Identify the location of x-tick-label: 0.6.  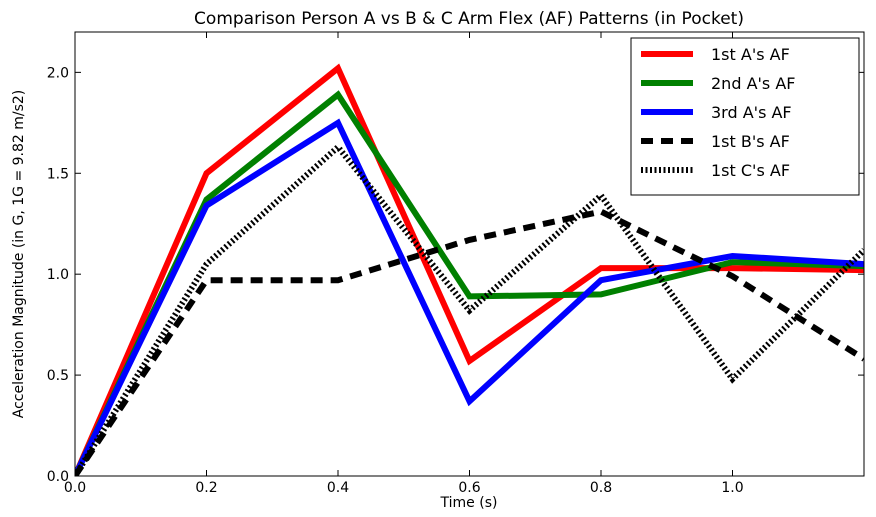
(469, 488).